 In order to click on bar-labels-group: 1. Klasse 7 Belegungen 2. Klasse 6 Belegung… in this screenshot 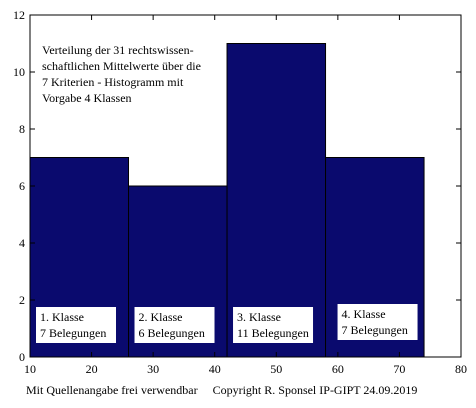, I will do `click(227, 323)`.